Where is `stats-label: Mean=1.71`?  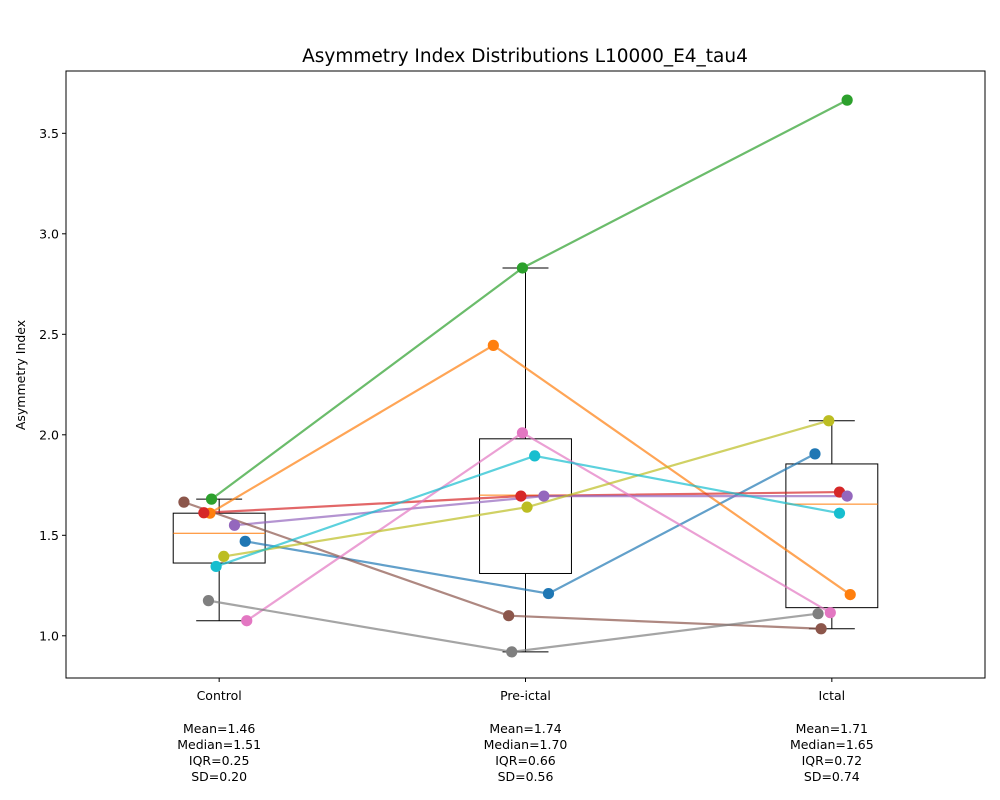 stats-label: Mean=1.71 is located at coordinates (832, 728).